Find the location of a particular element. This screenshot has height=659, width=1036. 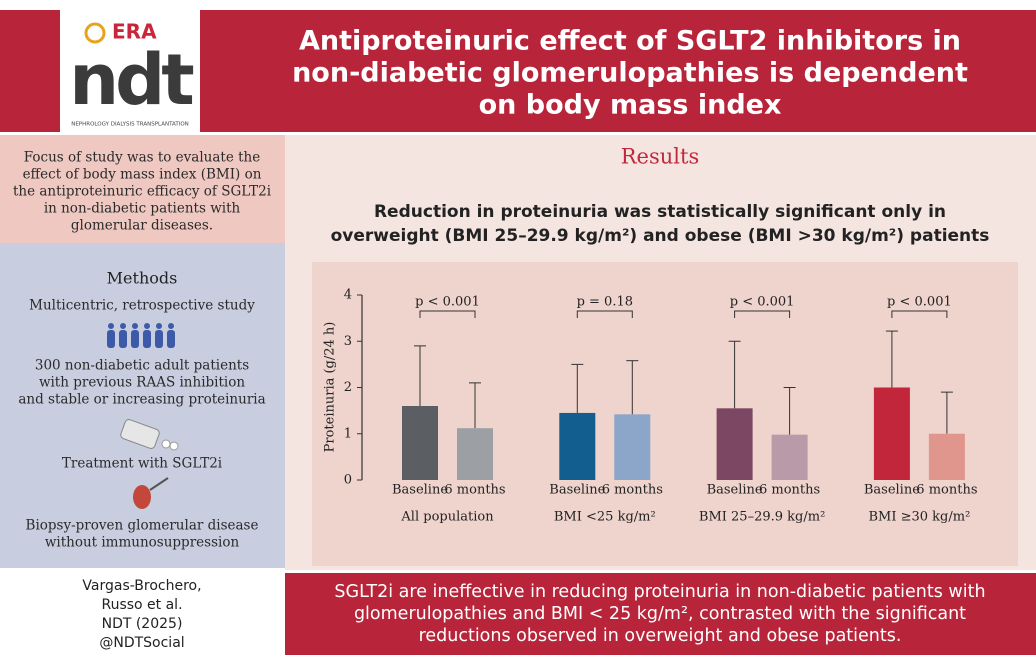

category-label: BMI ≥30 kg/m² is located at coordinates (919, 517).